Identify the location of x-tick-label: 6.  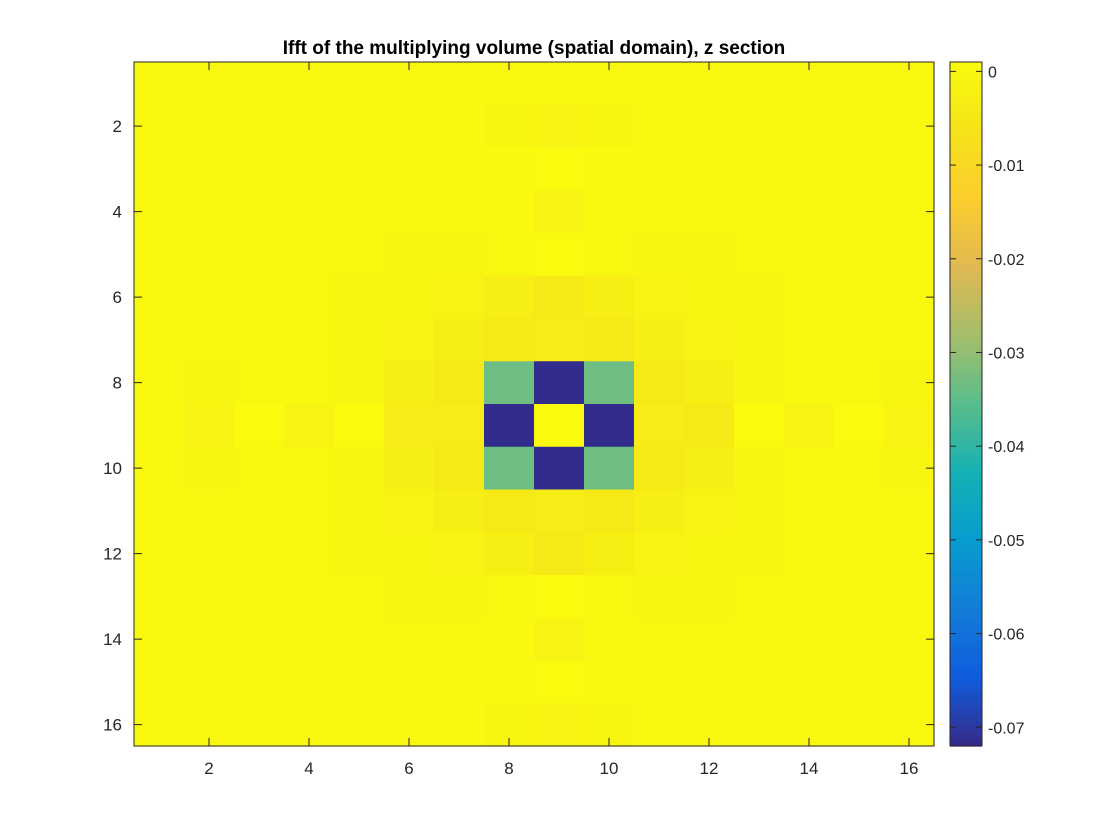
(408, 768).